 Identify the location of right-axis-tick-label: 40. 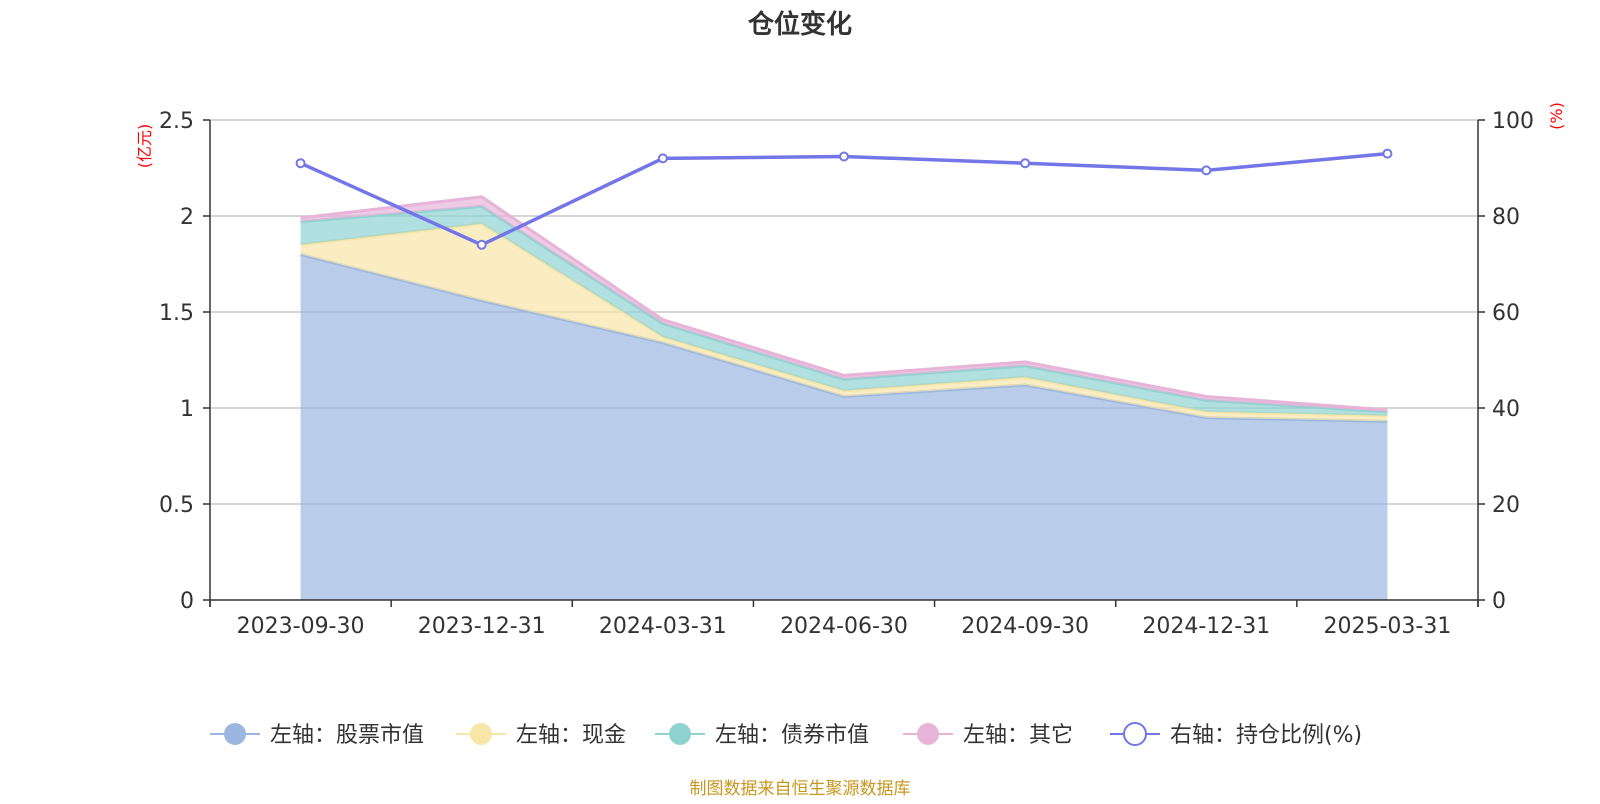
(1506, 409).